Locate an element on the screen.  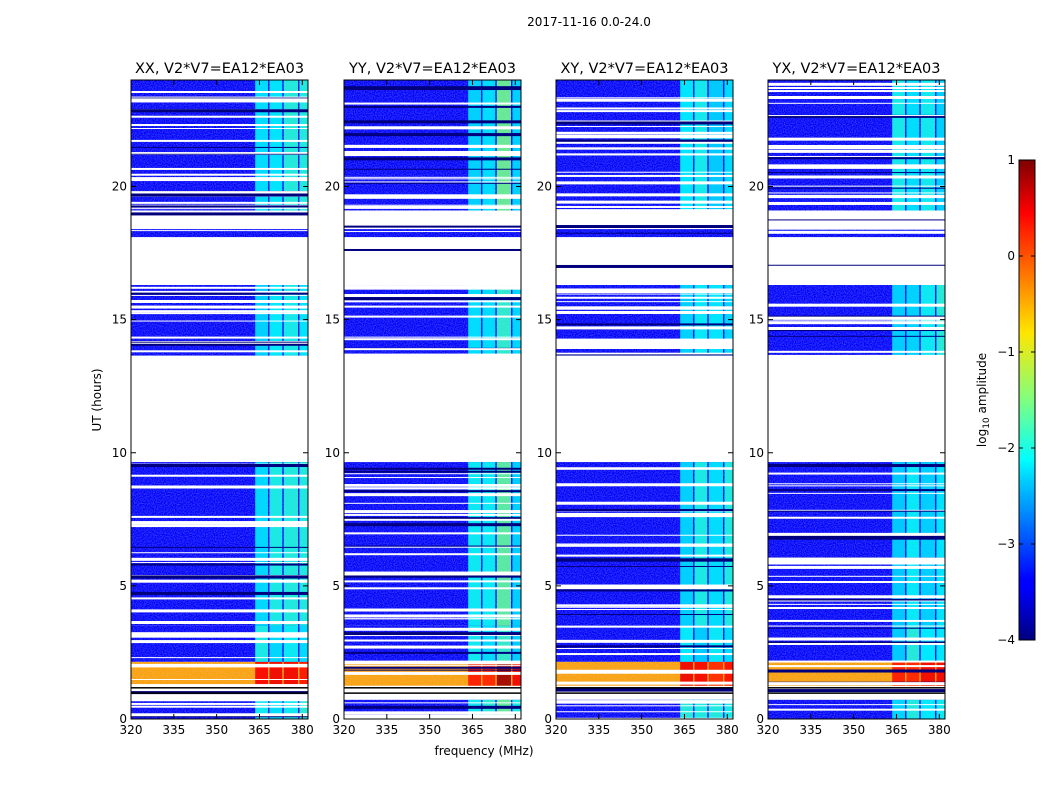
y-tick-label: 20 is located at coordinates (544, 187).